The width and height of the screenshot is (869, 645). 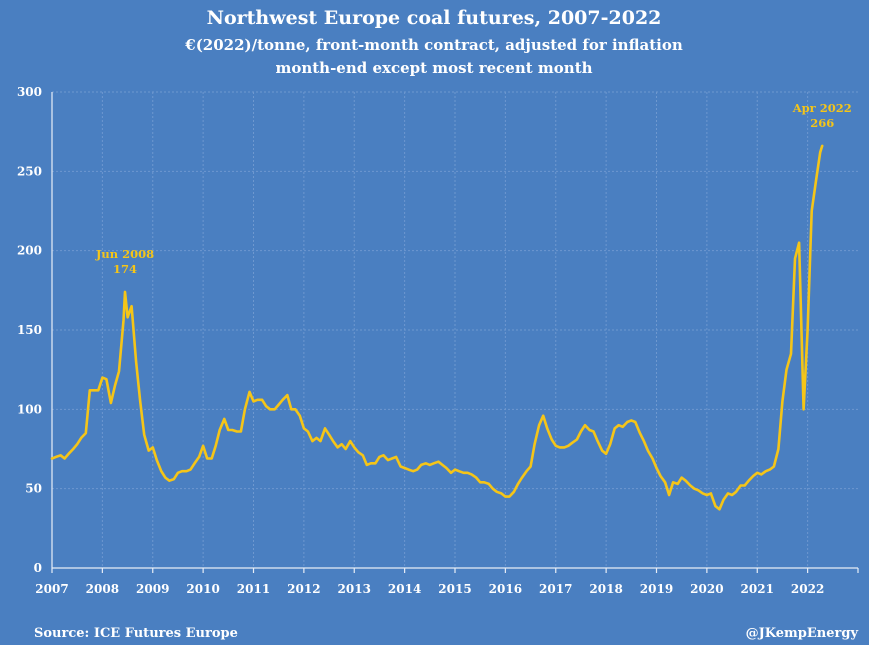 I want to click on y-tick-label: 50, so click(x=33, y=489).